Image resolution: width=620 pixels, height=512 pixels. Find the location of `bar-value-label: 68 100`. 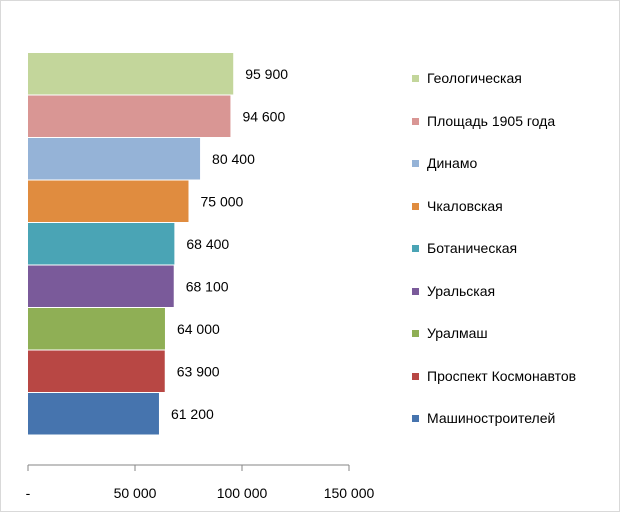

bar-value-label: 68 100 is located at coordinates (207, 286).